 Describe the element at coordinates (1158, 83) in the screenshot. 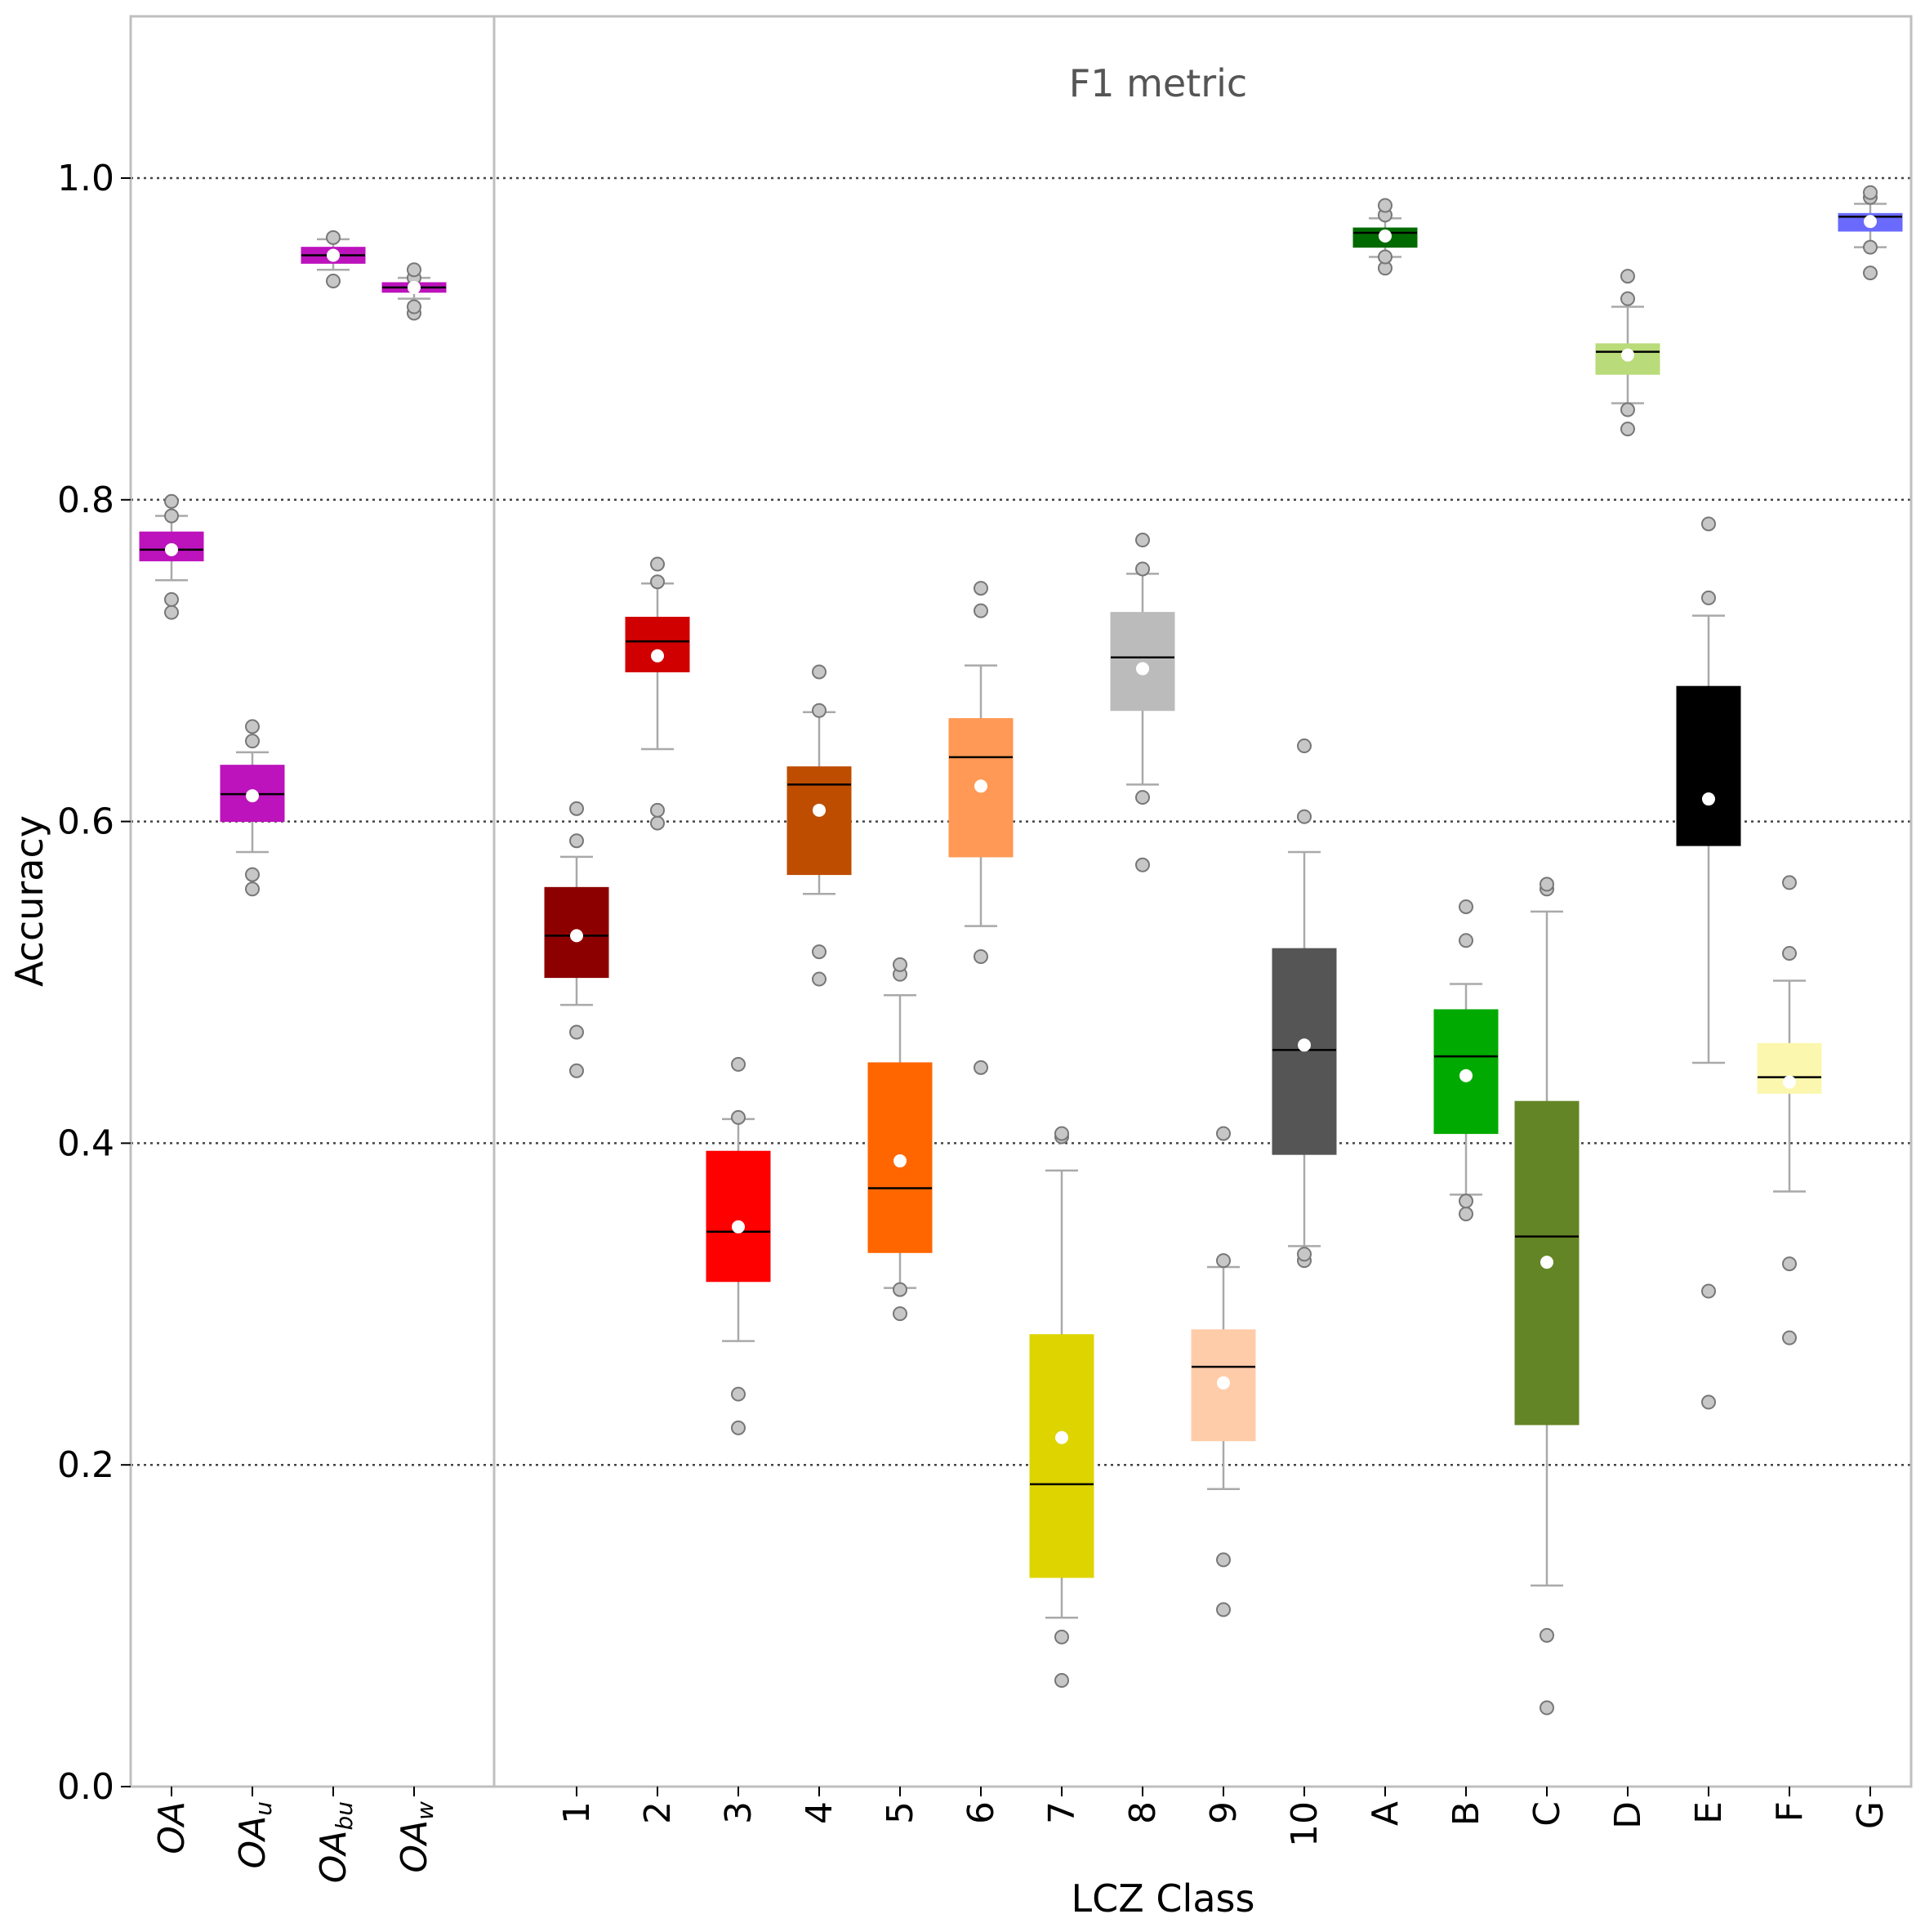

I see `f1-metric-annotation: F1 metric` at that location.